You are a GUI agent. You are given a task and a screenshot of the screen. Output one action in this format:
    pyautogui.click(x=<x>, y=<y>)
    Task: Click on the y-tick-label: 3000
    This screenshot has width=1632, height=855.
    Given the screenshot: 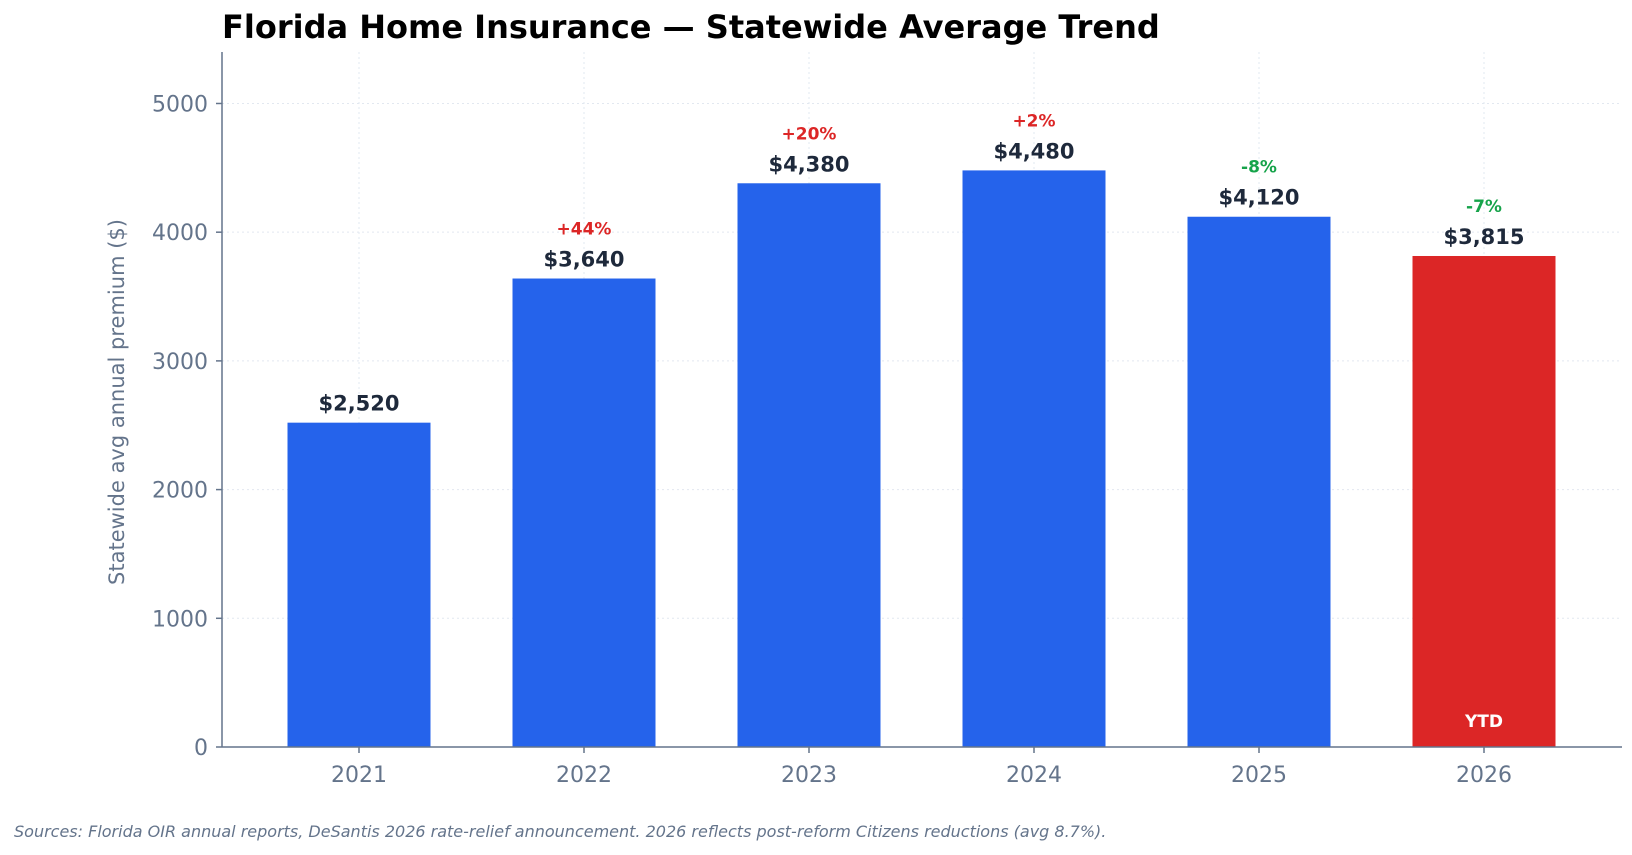 What is the action you would take?
    pyautogui.click(x=180, y=362)
    